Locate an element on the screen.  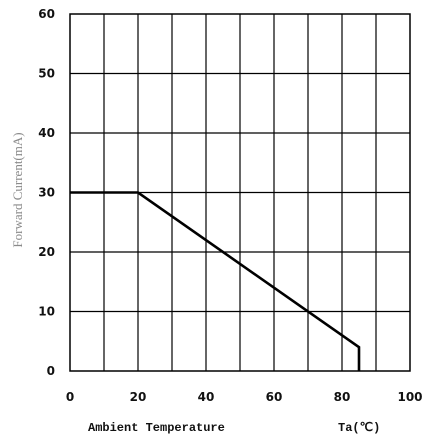
y-tick-label: 0 is located at coordinates (51, 371).